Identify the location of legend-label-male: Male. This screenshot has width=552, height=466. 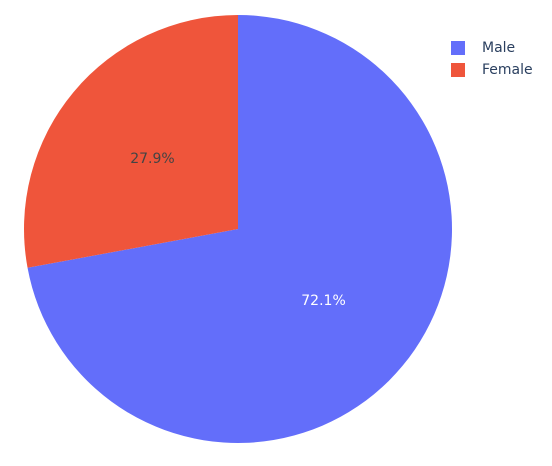
(499, 48).